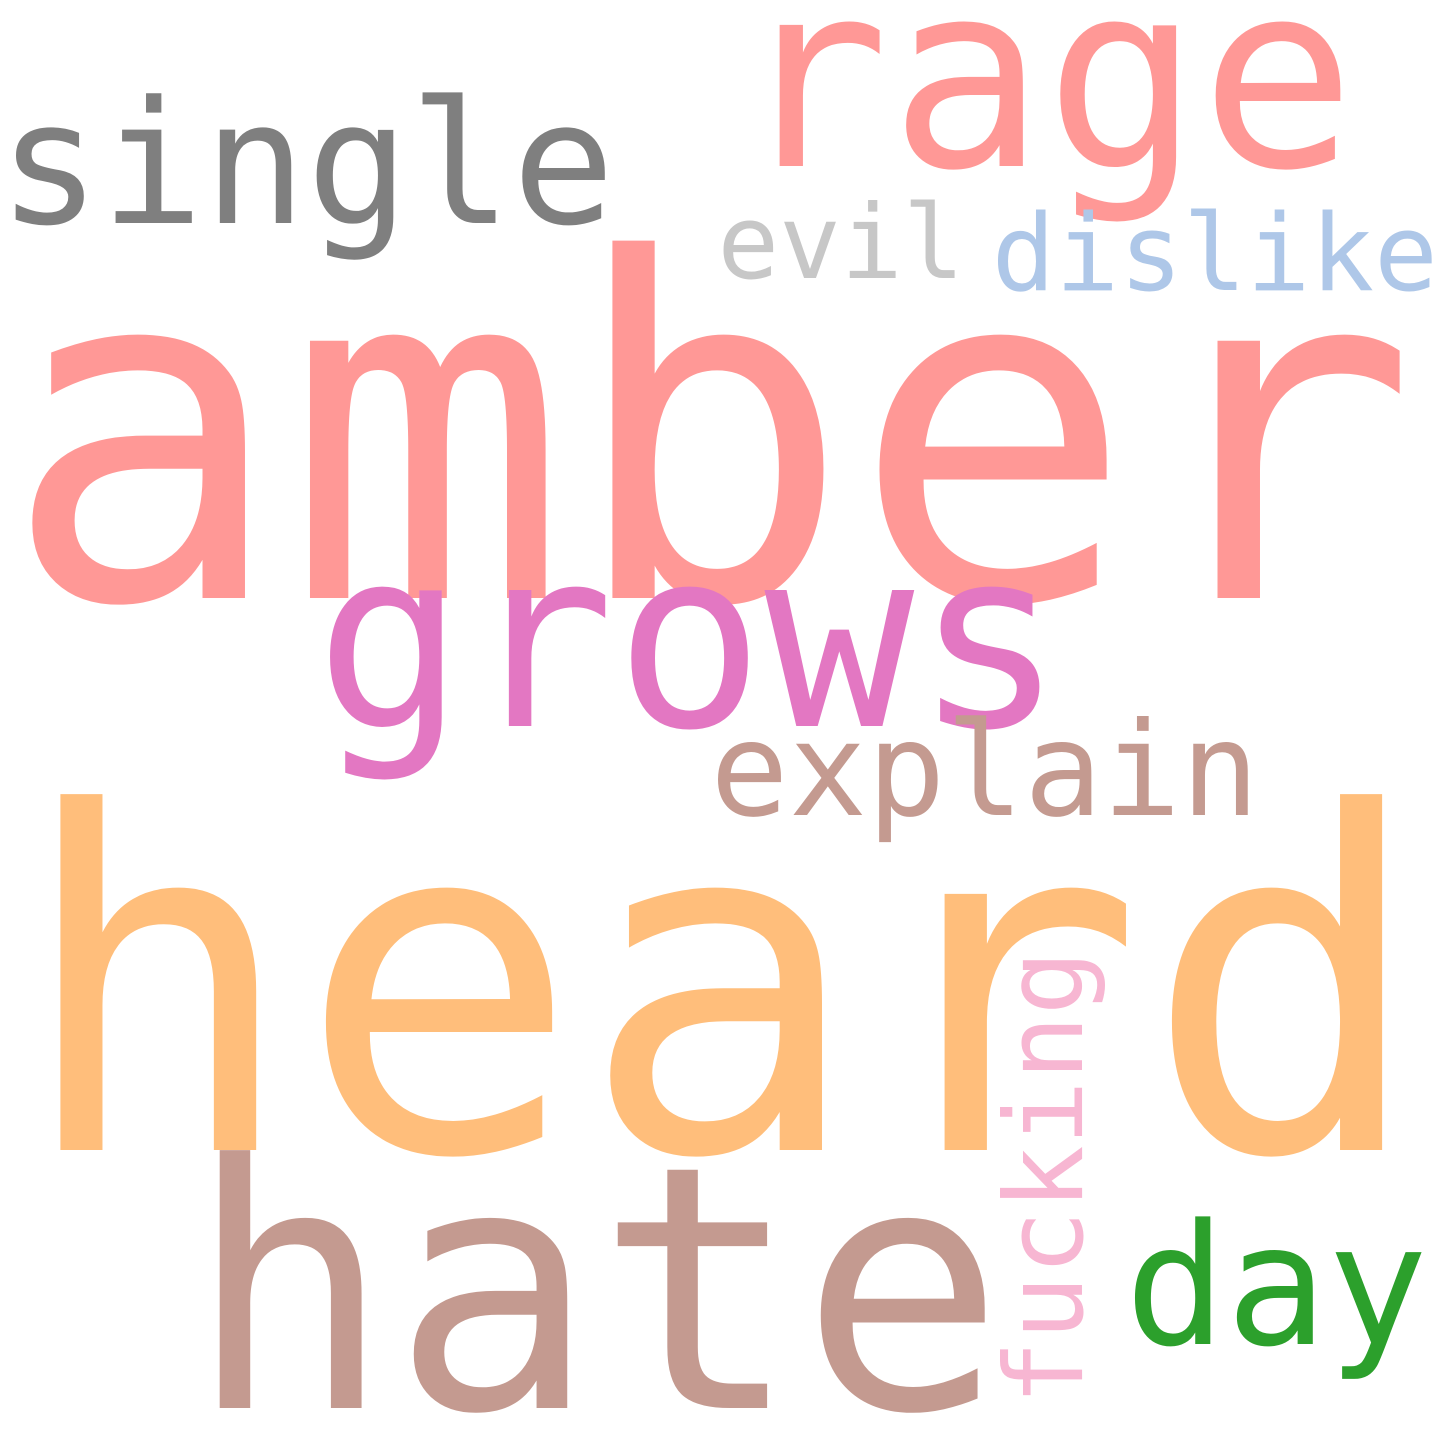 The height and width of the screenshot is (1440, 1440). What do you see at coordinates (1045, 114) in the screenshot?
I see `word-rage: rage` at bounding box center [1045, 114].